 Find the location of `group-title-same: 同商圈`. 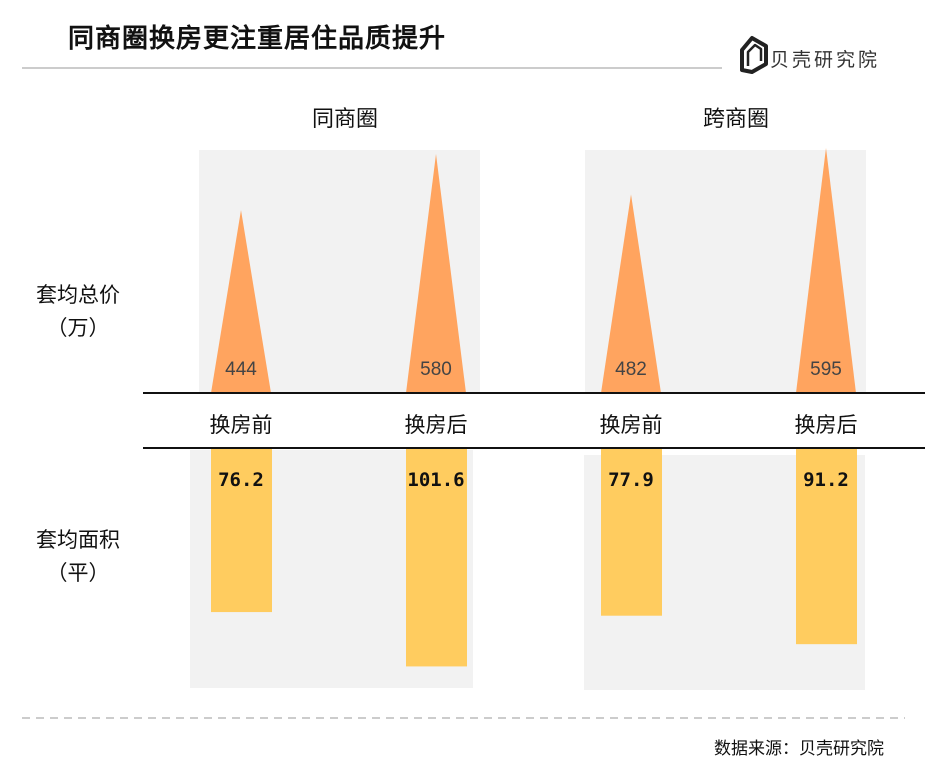

group-title-same: 同商圈 is located at coordinates (344, 119).